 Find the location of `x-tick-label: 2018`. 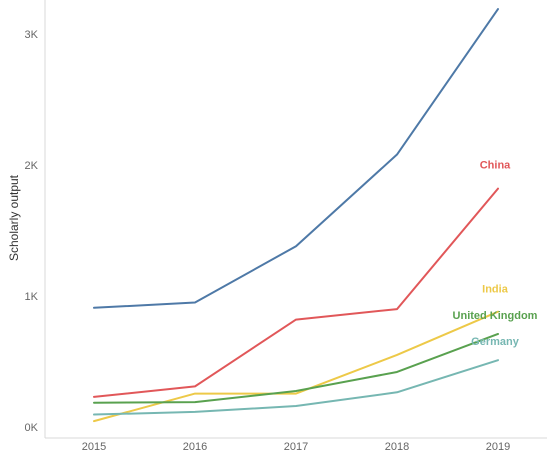

x-tick-label: 2018 is located at coordinates (397, 447).